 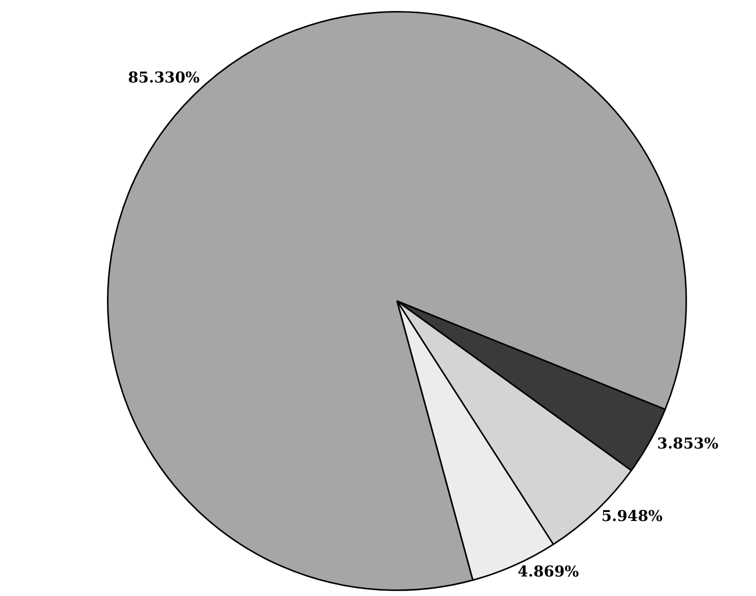 What do you see at coordinates (632, 515) in the screenshot?
I see `data-label: 5.948%` at bounding box center [632, 515].